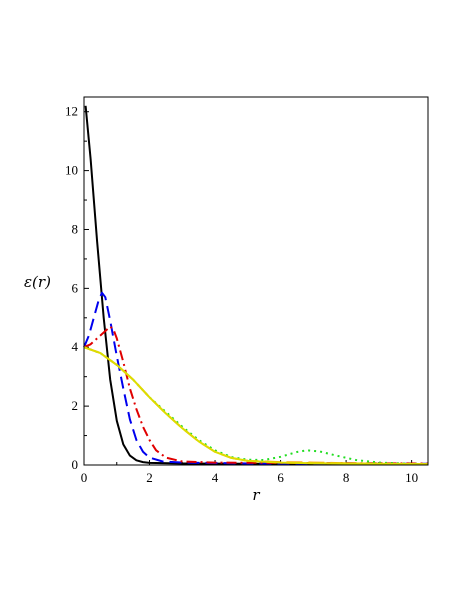 This screenshot has height=599, width=463. I want to click on y-axis-label: ε(r), so click(37, 282).